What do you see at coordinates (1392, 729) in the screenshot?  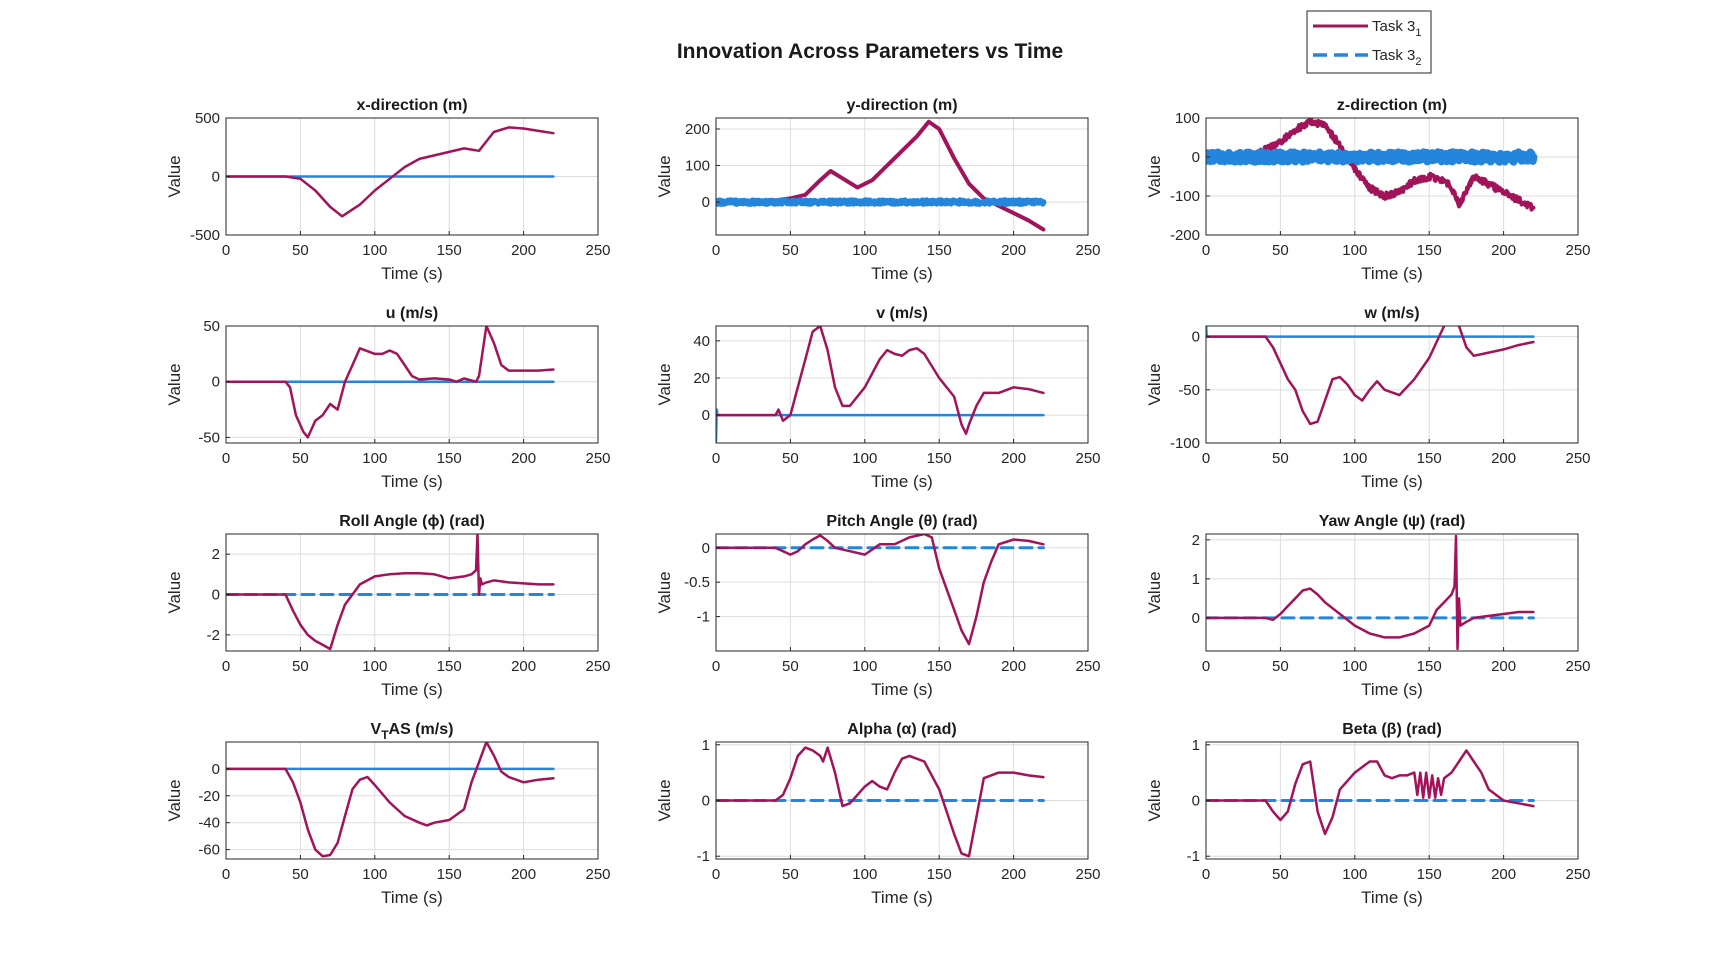 I see `subplot-title: Beta (β) (rad)` at bounding box center [1392, 729].